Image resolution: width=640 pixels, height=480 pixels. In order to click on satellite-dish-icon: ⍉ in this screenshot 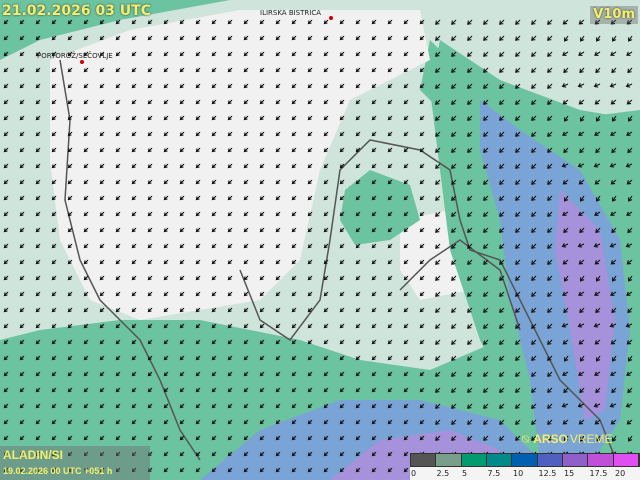, I will do `click(526, 439)`.